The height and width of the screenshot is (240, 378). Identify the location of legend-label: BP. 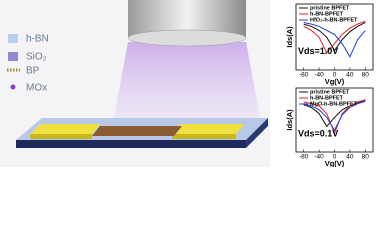
(33, 71).